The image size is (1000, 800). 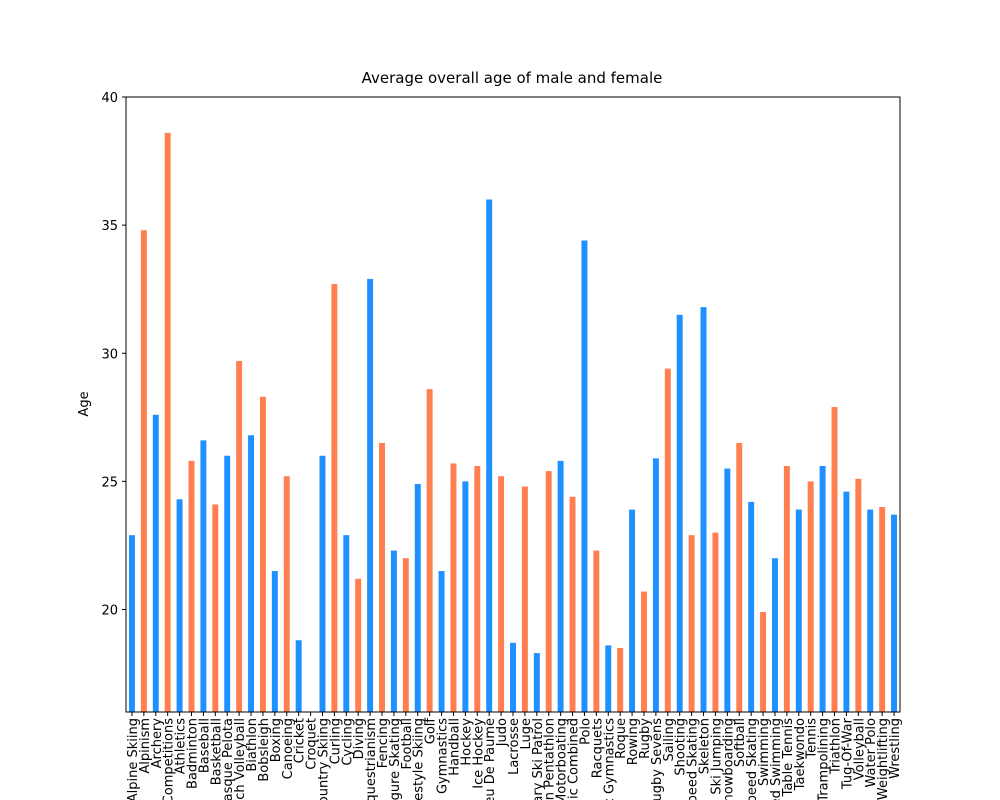 What do you see at coordinates (740, 742) in the screenshot?
I see `x-tick-label: Softball` at bounding box center [740, 742].